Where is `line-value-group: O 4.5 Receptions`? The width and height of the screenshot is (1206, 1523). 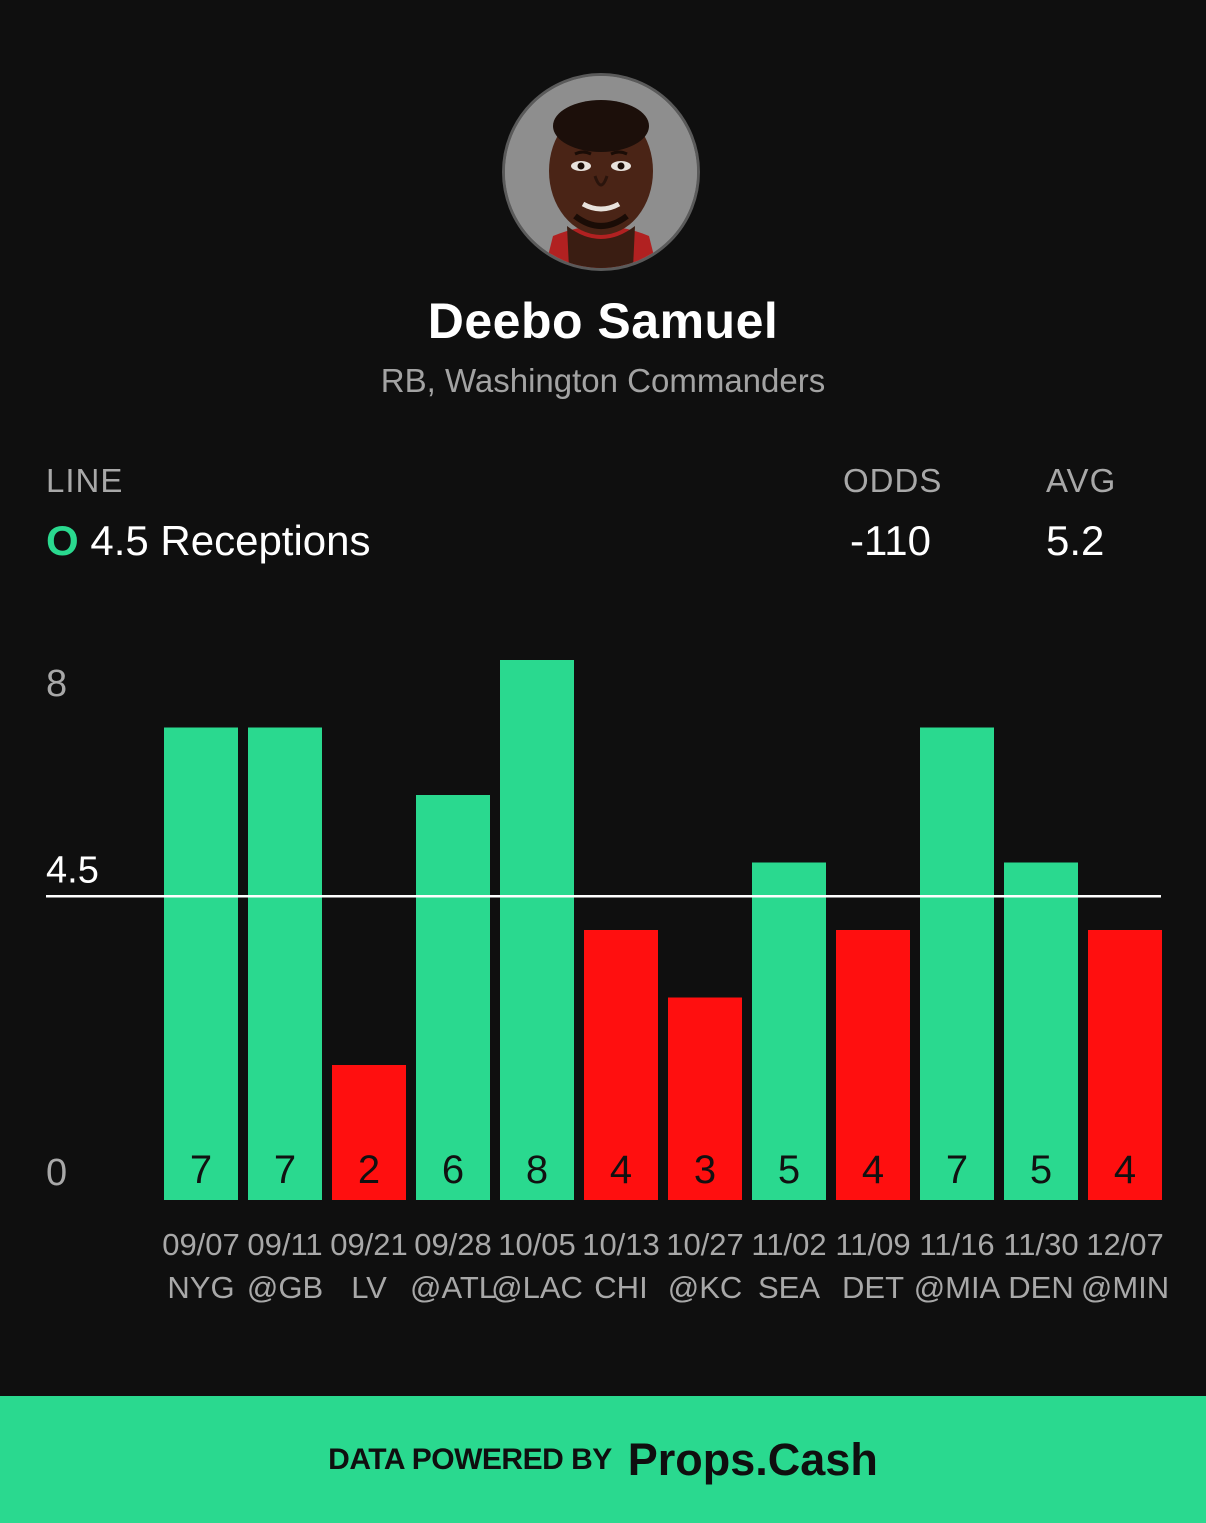 line-value-group: O 4.5 Receptions is located at coordinates (208, 541).